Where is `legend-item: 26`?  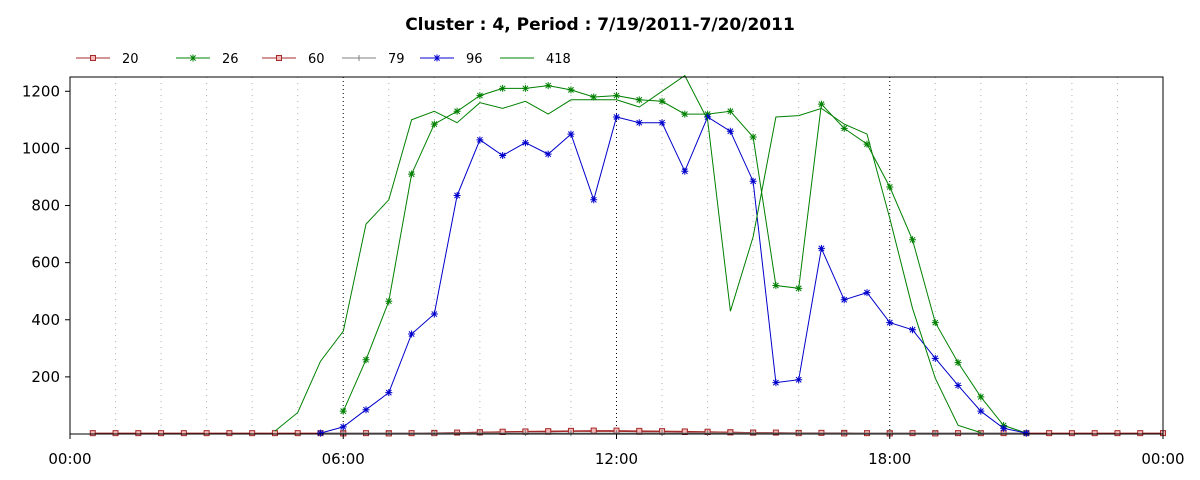
legend-item: 26 is located at coordinates (207, 59).